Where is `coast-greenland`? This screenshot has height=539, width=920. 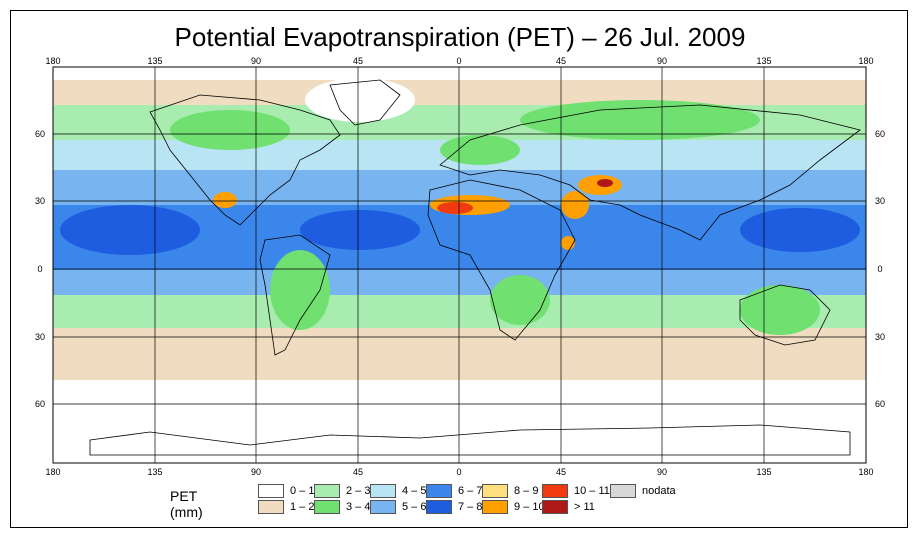
coast-greenland is located at coordinates (365, 102).